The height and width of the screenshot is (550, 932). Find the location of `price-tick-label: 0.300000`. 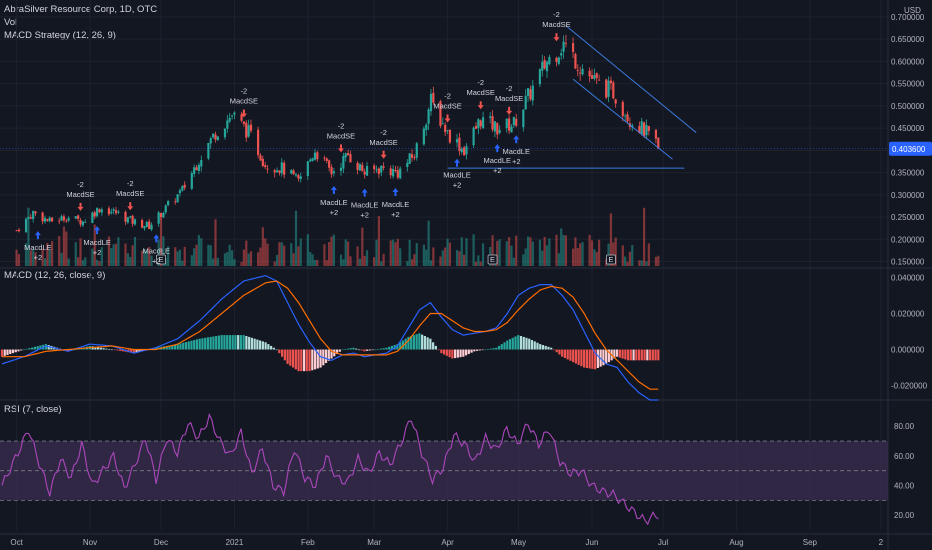

price-tick-label: 0.300000 is located at coordinates (908, 195).